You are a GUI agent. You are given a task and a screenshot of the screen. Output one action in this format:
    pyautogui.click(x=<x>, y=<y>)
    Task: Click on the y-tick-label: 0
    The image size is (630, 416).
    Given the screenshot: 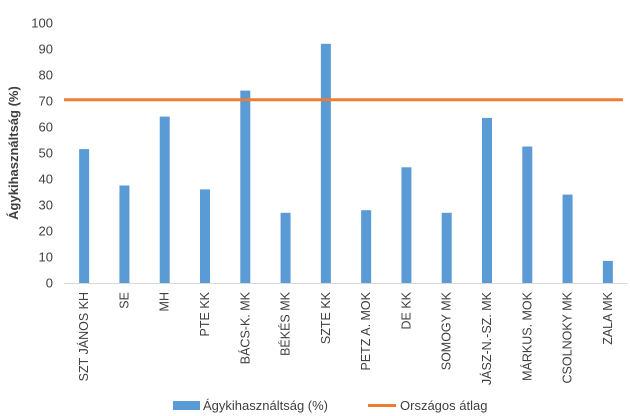 What is the action you would take?
    pyautogui.click(x=49, y=283)
    